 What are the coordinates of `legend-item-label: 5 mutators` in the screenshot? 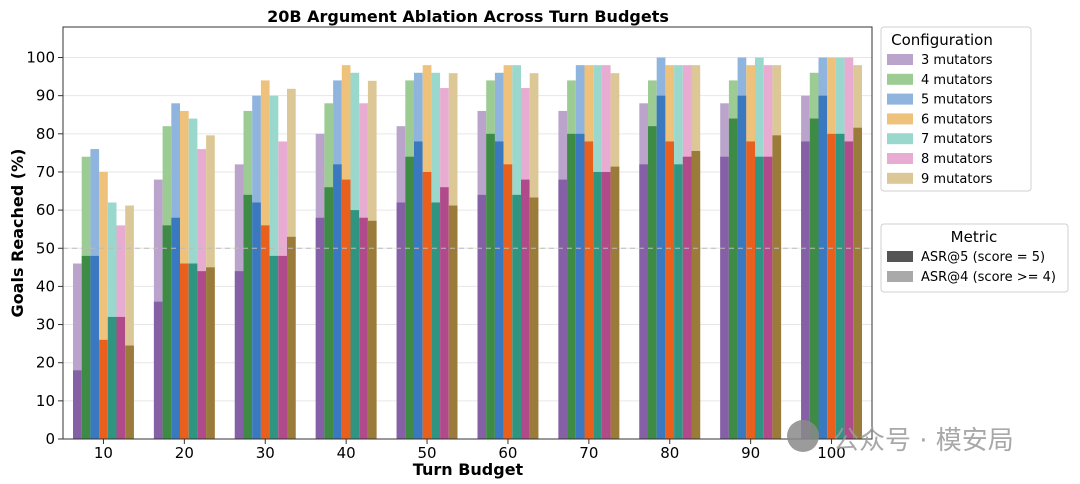 It's located at (957, 100).